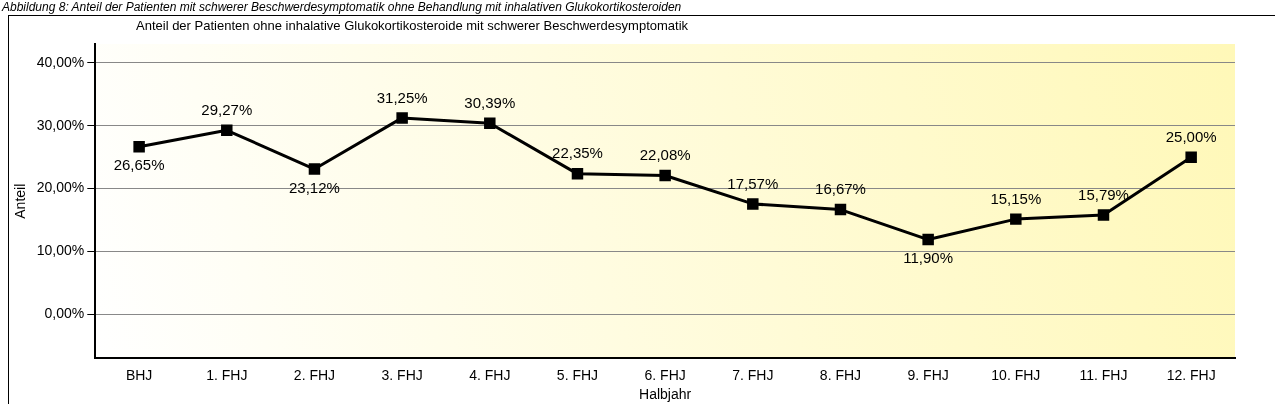 This screenshot has width=1278, height=406. What do you see at coordinates (1191, 374) in the screenshot?
I see `x-tick-label: 12. FHJ` at bounding box center [1191, 374].